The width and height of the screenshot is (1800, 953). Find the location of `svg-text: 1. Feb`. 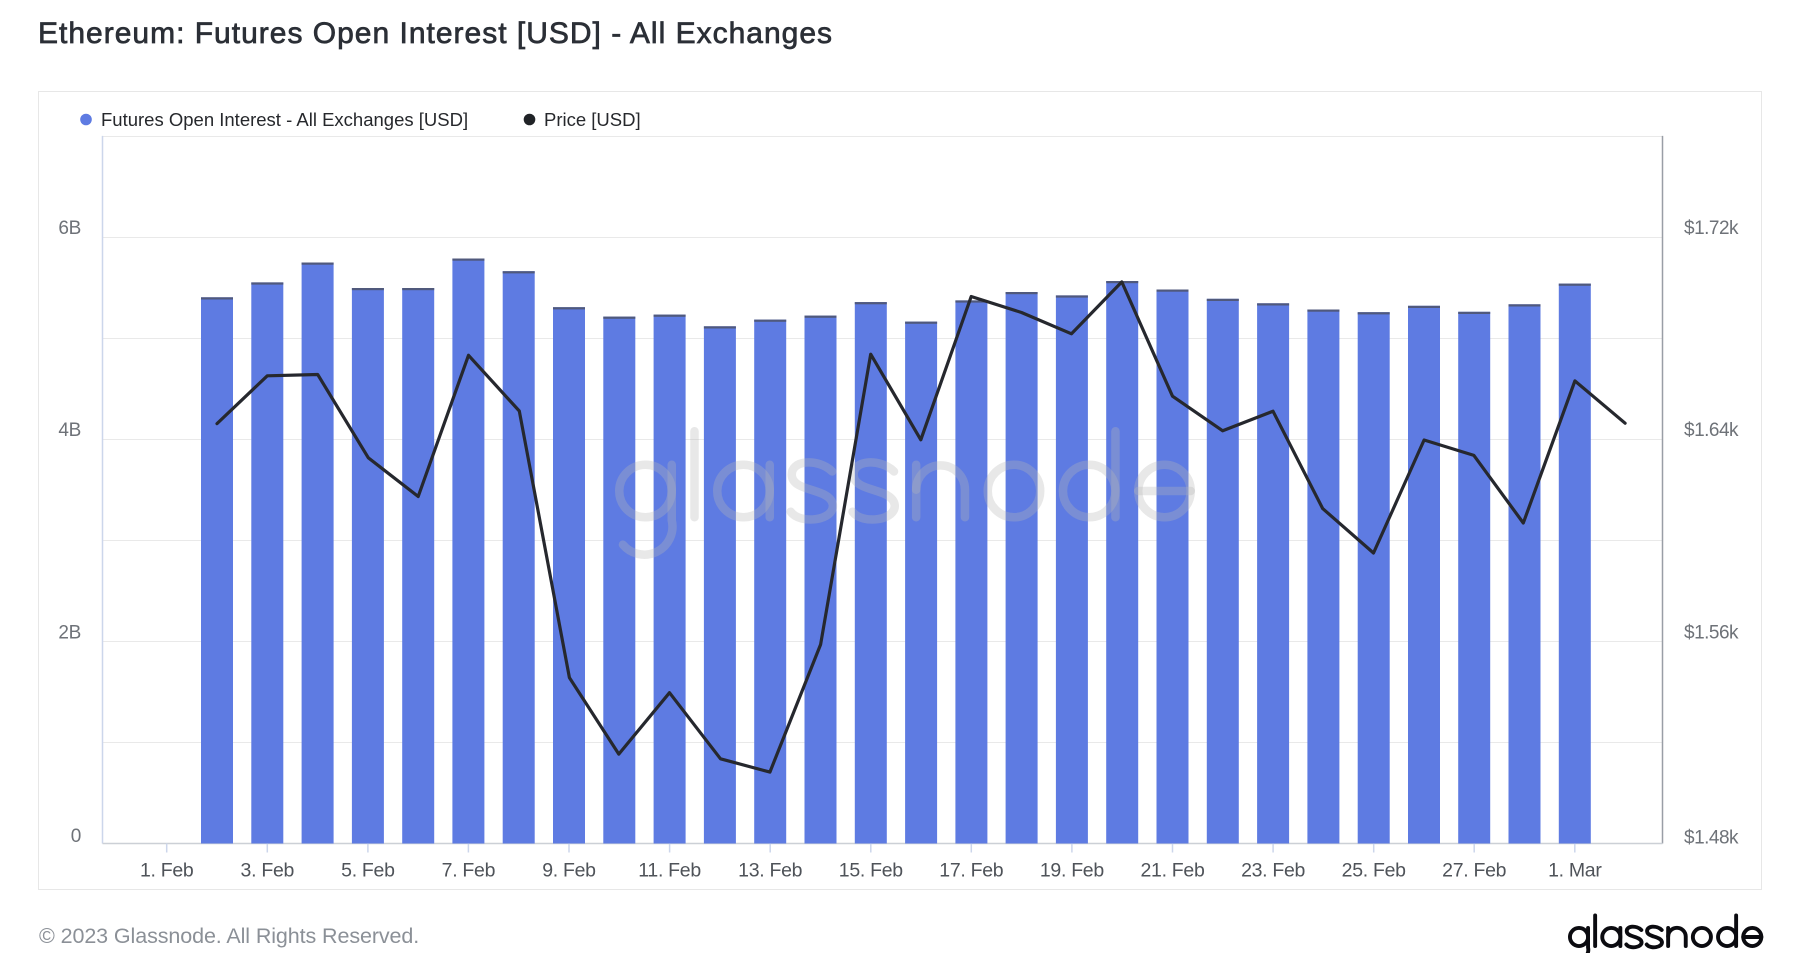

svg-text: 1. Feb is located at coordinates (167, 871).